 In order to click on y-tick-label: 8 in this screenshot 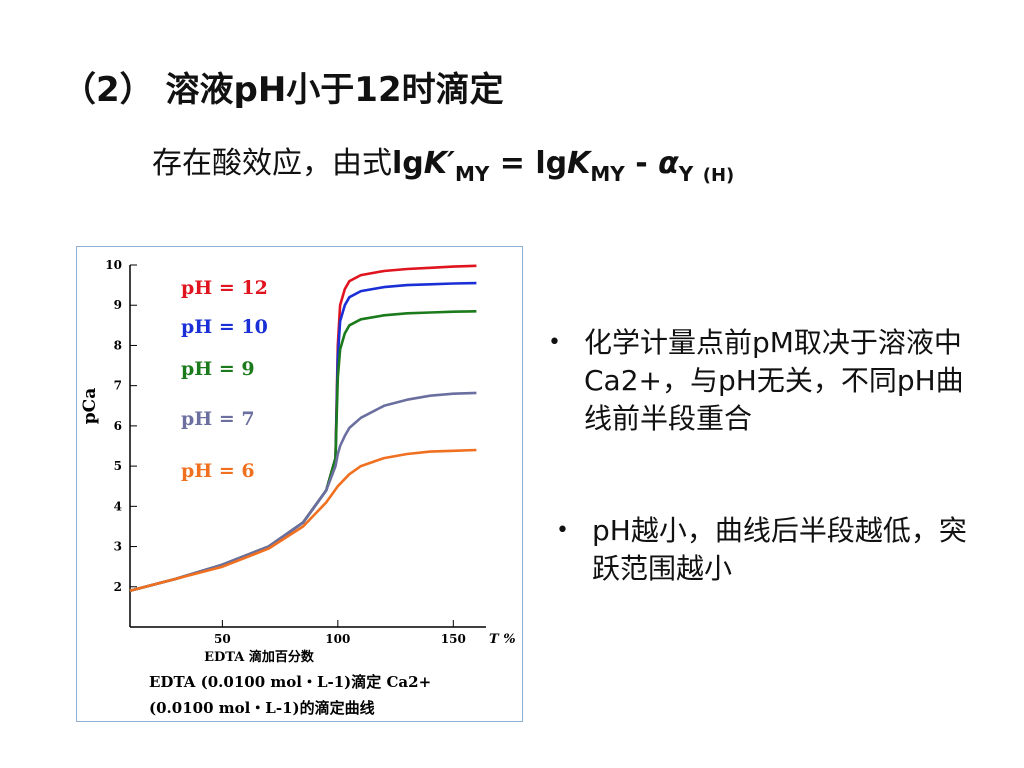, I will do `click(118, 345)`.